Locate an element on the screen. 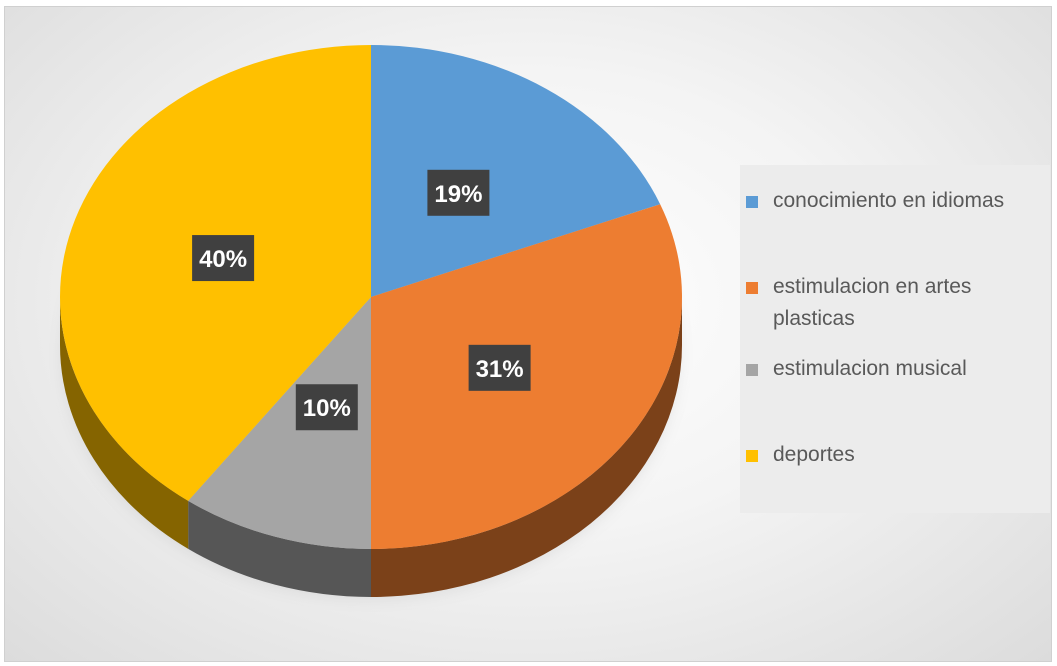 This screenshot has width=1057, height=666. data-label: 40% is located at coordinates (223, 258).